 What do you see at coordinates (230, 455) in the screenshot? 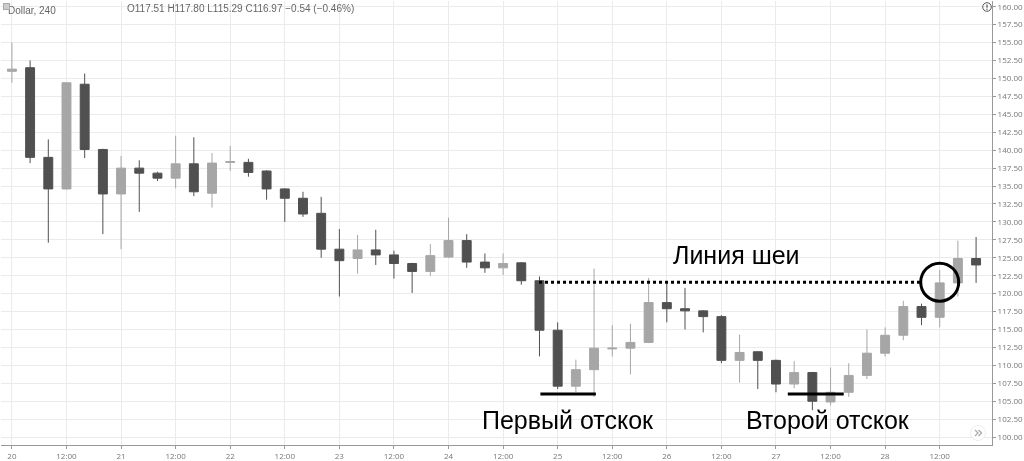
I see `x-tick-label: 22` at bounding box center [230, 455].